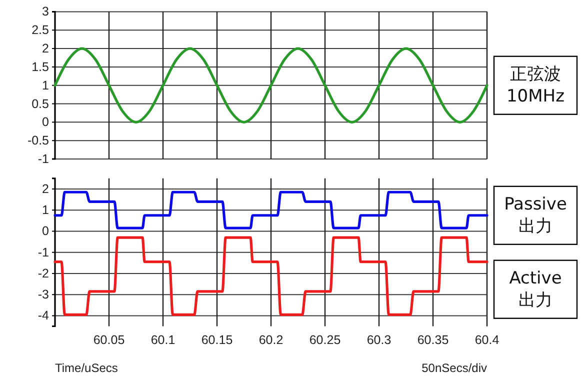  What do you see at coordinates (271, 210) in the screenshot?
I see `line-series` at bounding box center [271, 210].